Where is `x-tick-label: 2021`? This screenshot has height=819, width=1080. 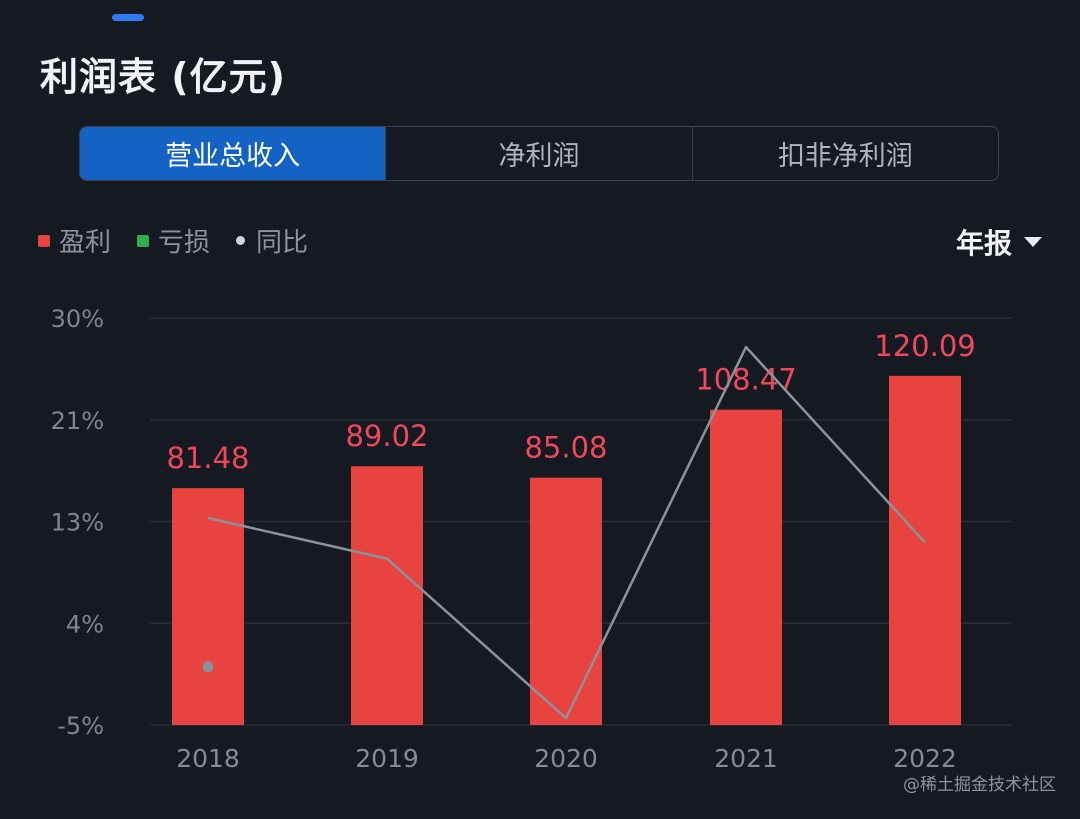 x-tick-label: 2021 is located at coordinates (746, 758).